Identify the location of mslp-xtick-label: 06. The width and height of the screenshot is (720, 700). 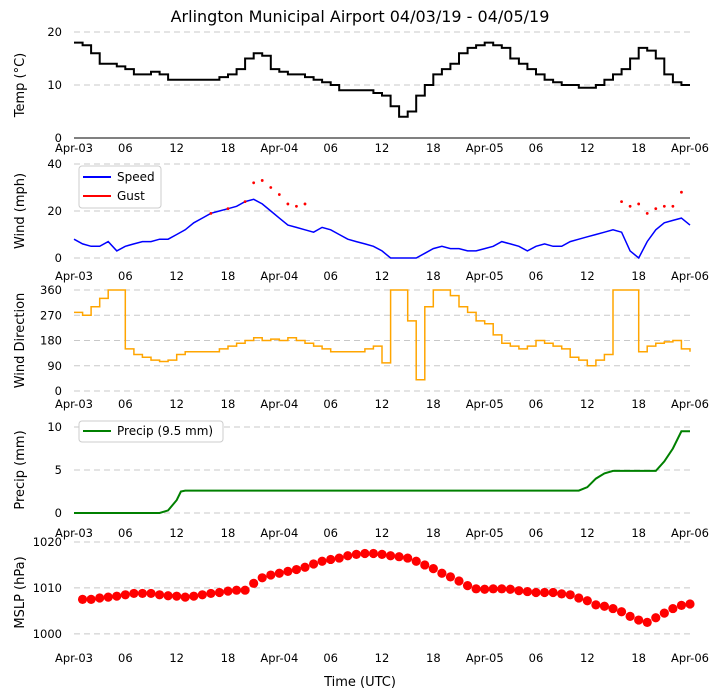
(330, 658).